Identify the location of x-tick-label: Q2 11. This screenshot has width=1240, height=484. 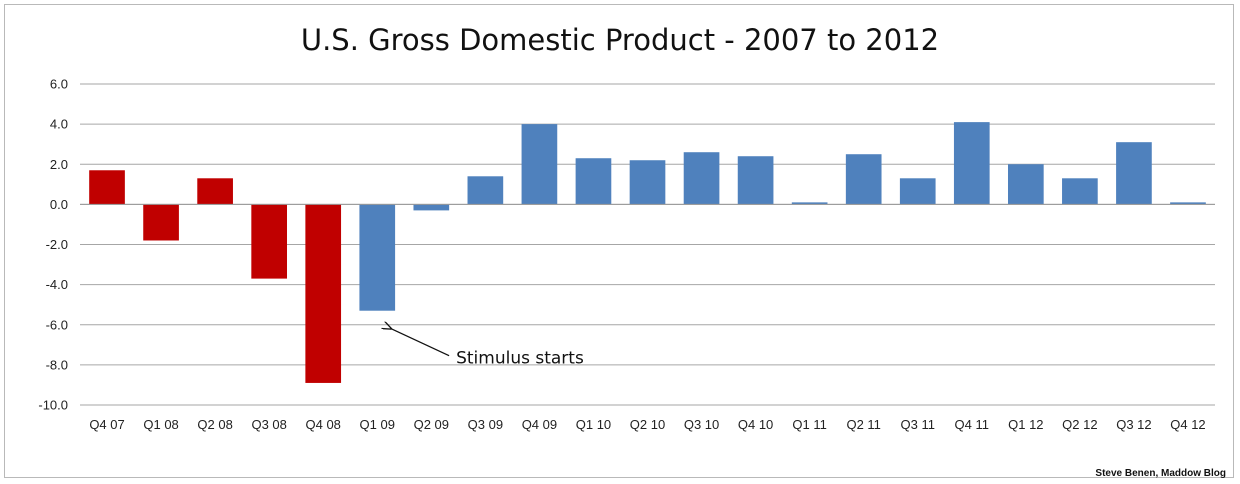
(863, 424).